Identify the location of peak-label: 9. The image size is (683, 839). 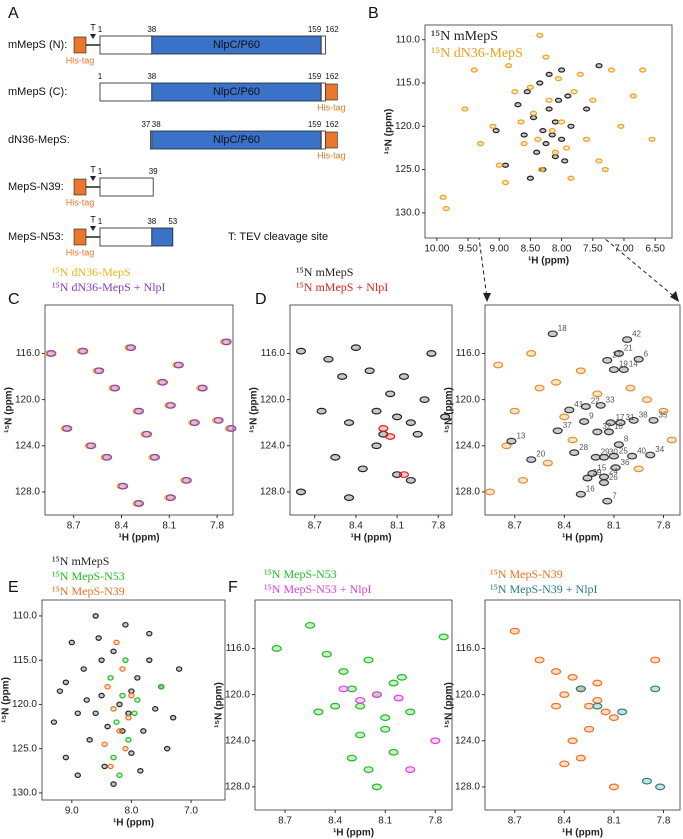
(591, 416).